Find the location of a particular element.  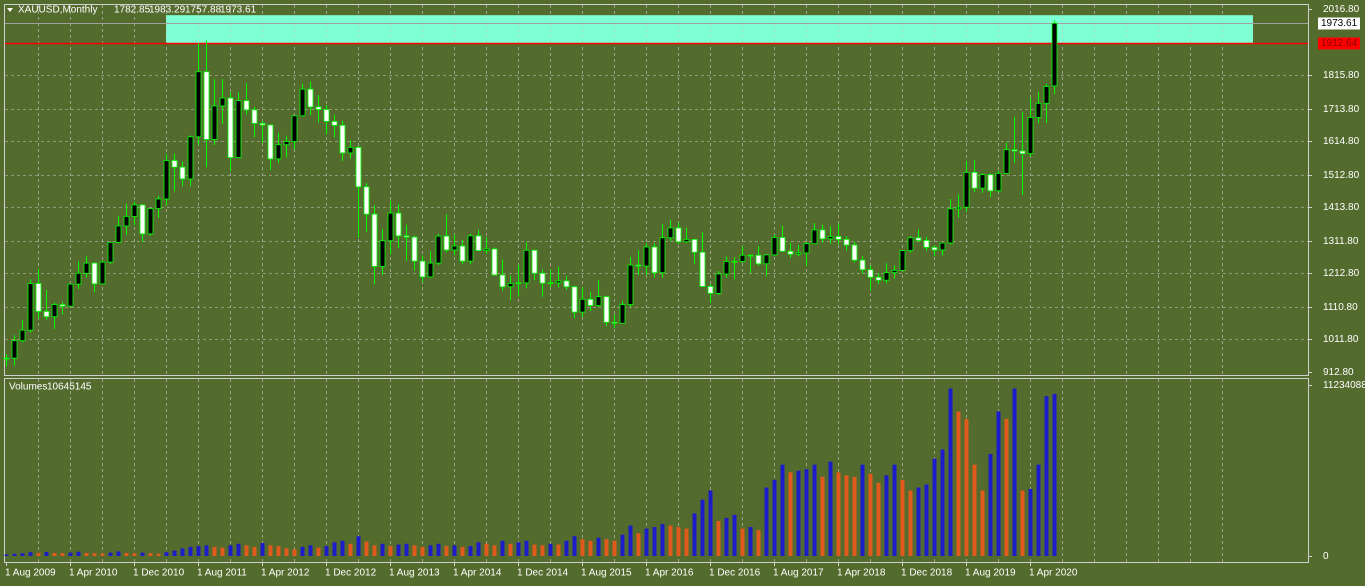

x-tick-label: 1 Aug 2019 is located at coordinates (990, 573).